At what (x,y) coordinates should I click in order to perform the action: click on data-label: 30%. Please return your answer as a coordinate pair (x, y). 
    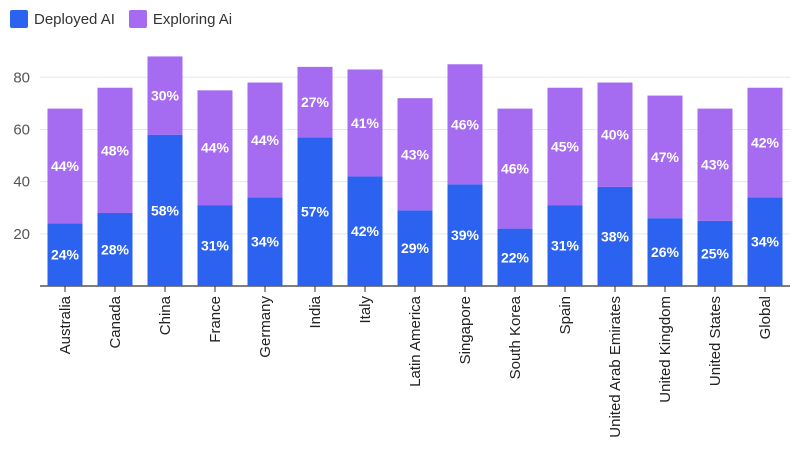
    Looking at the image, I should click on (165, 96).